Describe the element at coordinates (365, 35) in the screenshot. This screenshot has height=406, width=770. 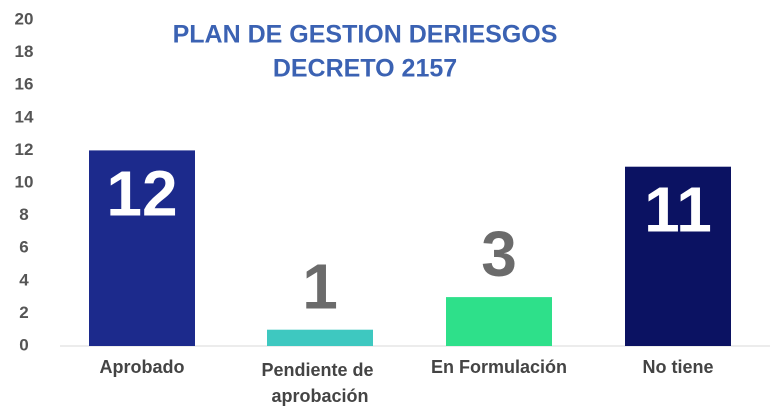
I see `chart-title: PLAN DE GESTION DERIESGOS` at that location.